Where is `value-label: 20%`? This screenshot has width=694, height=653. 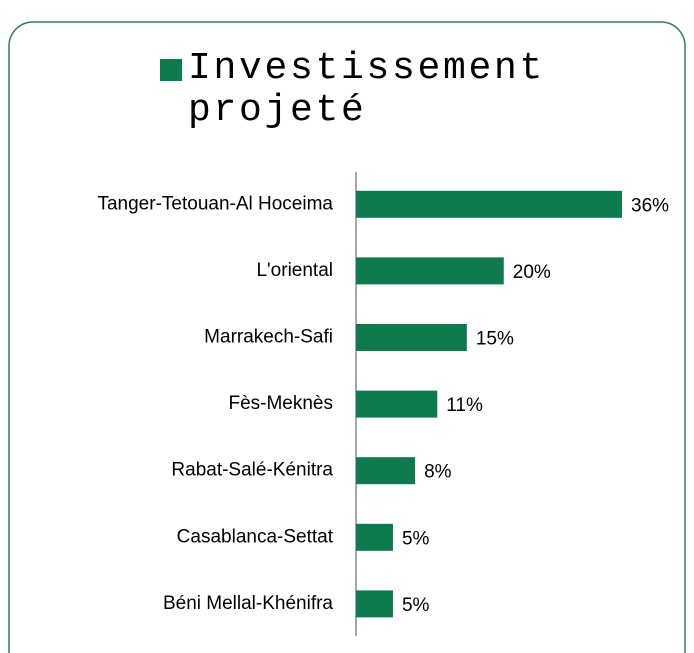 value-label: 20% is located at coordinates (532, 272).